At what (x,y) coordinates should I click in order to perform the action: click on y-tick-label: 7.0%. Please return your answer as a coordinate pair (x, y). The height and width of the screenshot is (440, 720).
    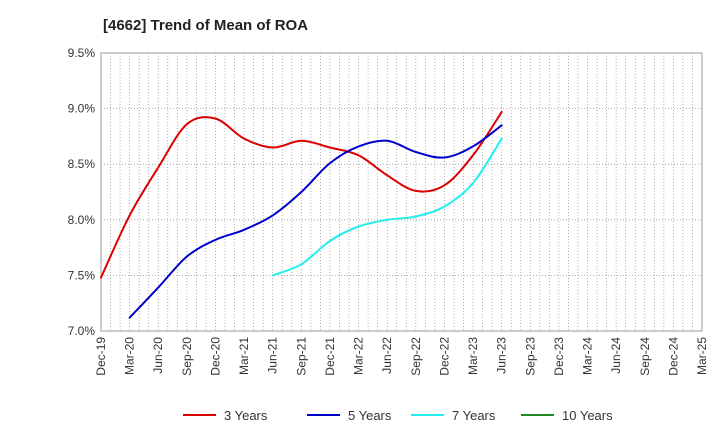
    Looking at the image, I should click on (82, 331).